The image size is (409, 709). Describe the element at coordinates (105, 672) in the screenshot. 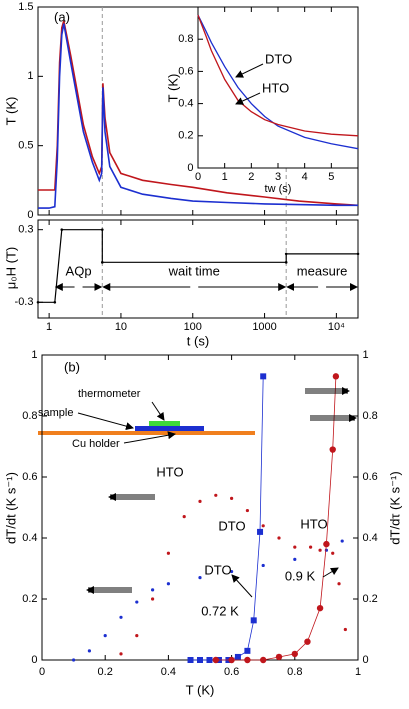

I see `x-tick-label: 0.2` at that location.